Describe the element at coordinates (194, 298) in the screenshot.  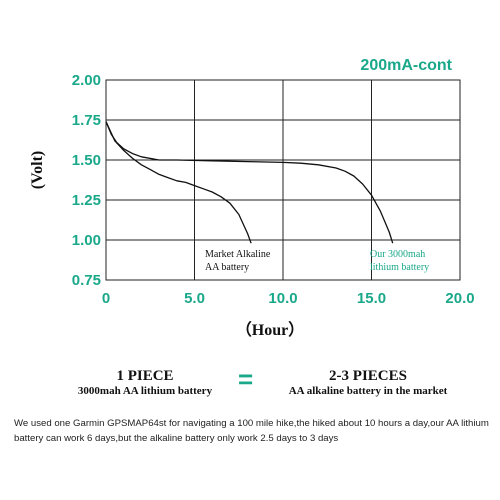
I see `x-tick-label: 5.0` at that location.